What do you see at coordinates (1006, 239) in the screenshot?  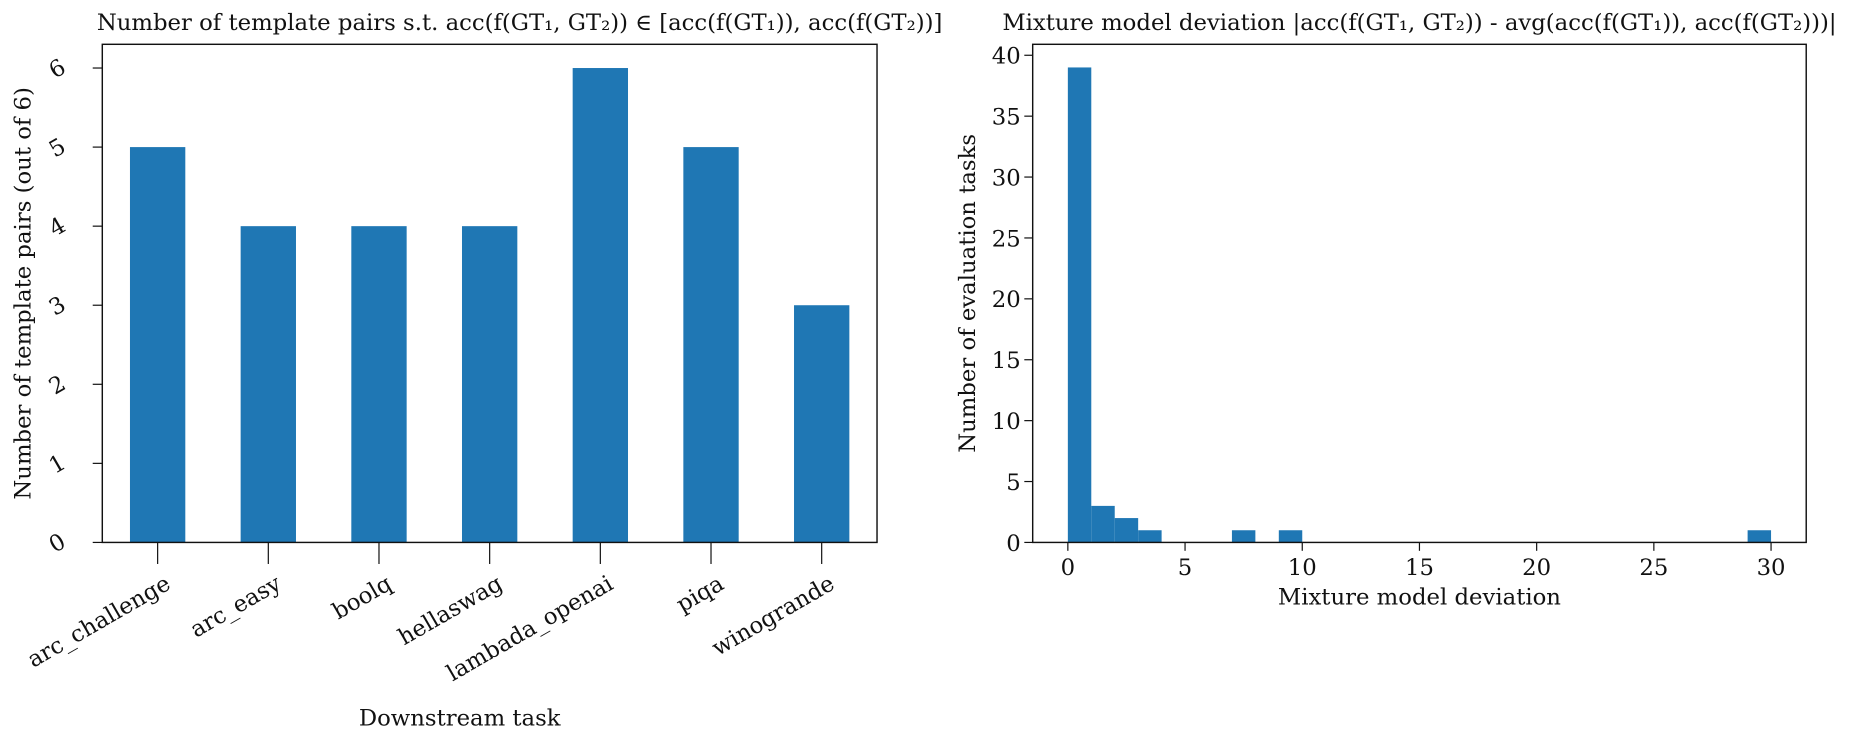 I see `y-tick-label: 25` at bounding box center [1006, 239].